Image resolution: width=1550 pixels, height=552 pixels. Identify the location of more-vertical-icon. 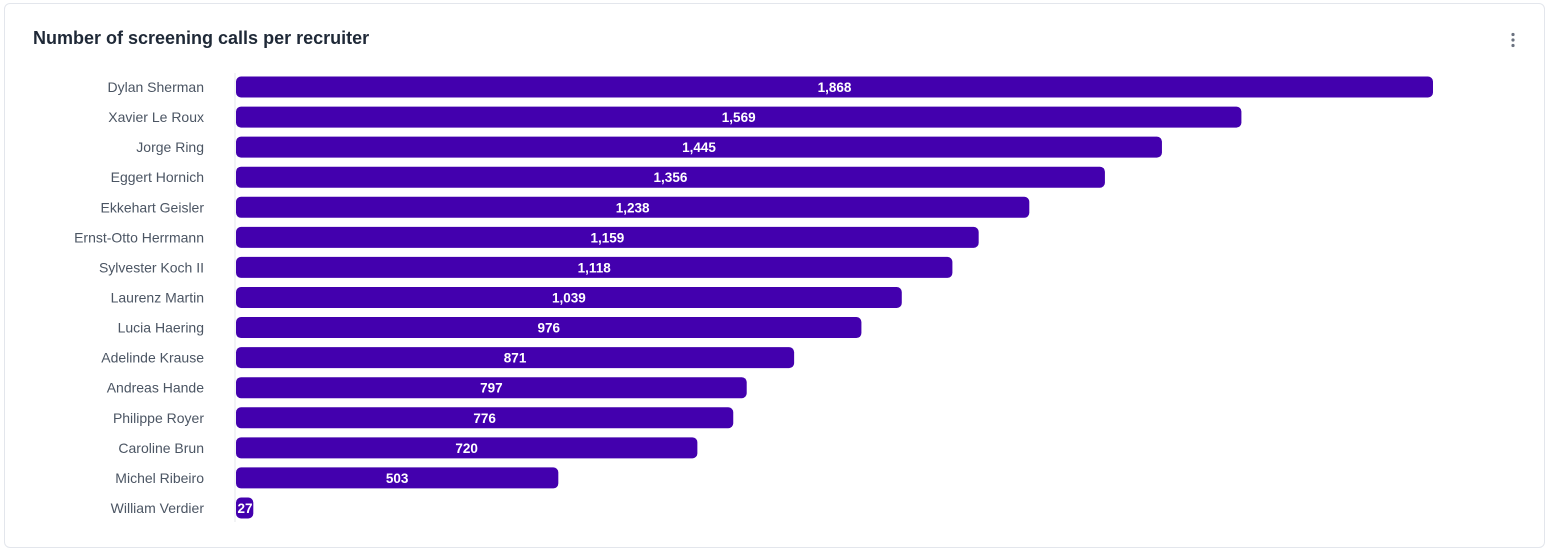
(1513, 40).